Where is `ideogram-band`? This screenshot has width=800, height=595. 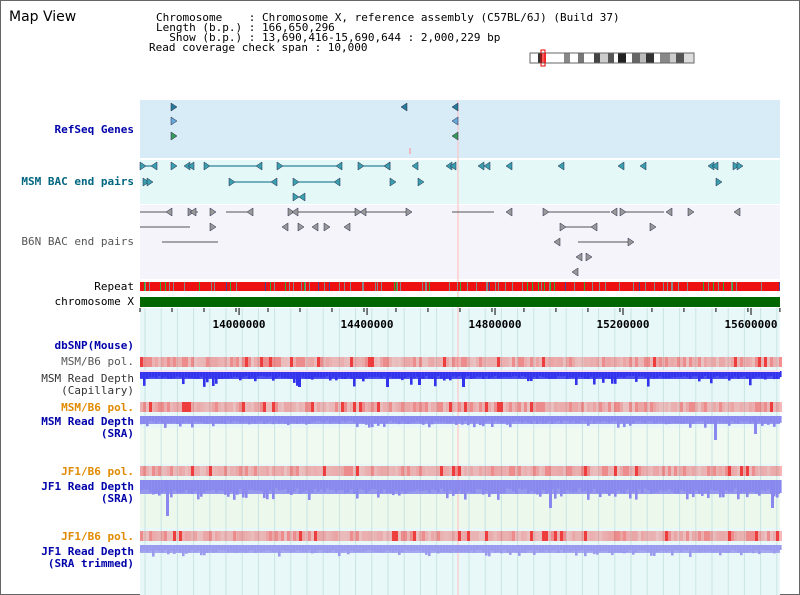 ideogram-band is located at coordinates (650, 58).